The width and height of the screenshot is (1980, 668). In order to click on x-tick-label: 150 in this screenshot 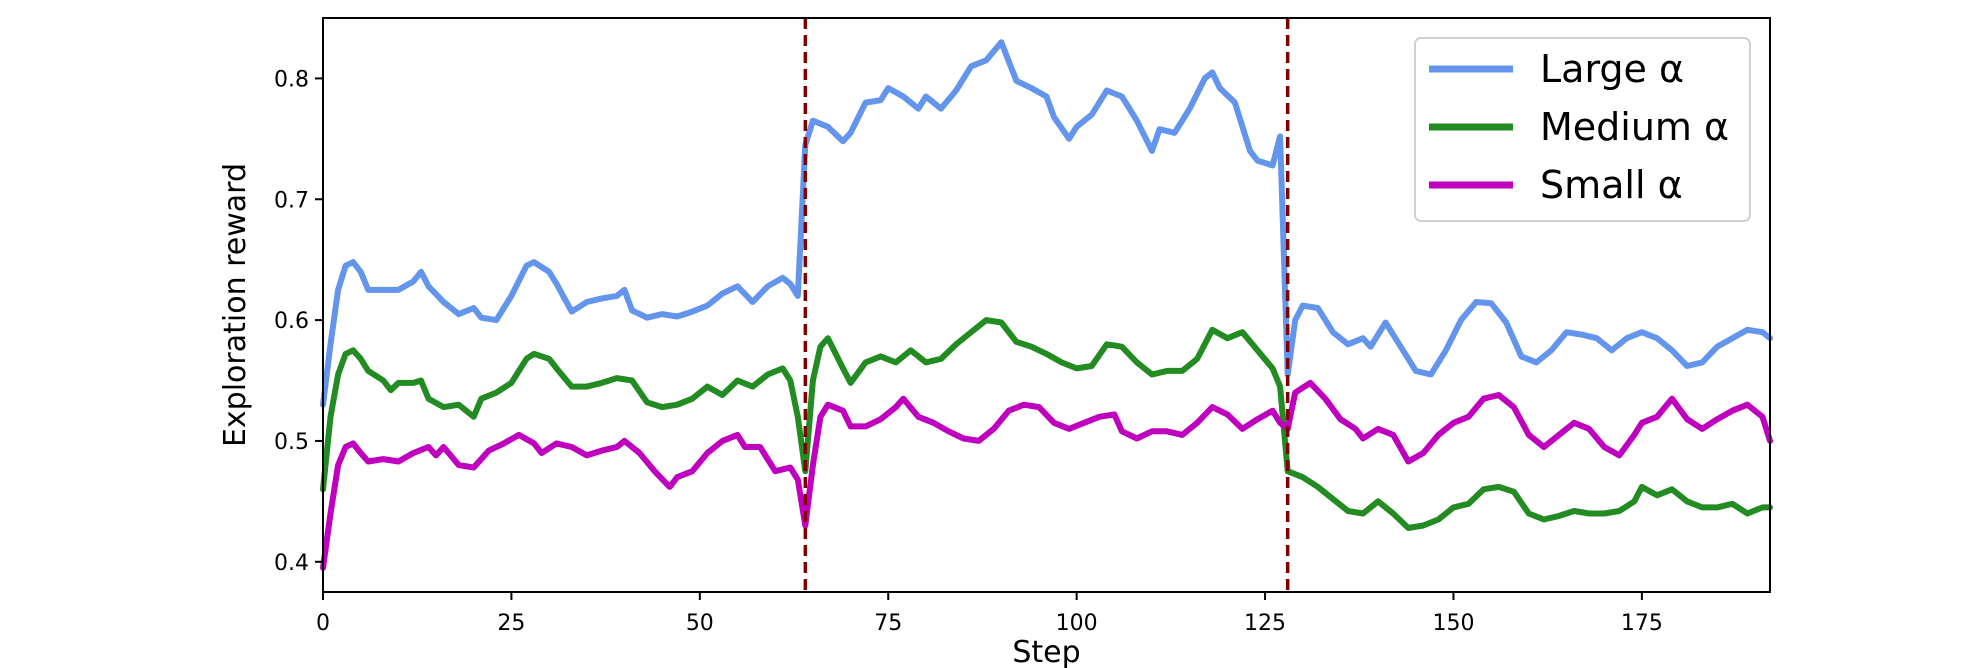, I will do `click(1453, 623)`.